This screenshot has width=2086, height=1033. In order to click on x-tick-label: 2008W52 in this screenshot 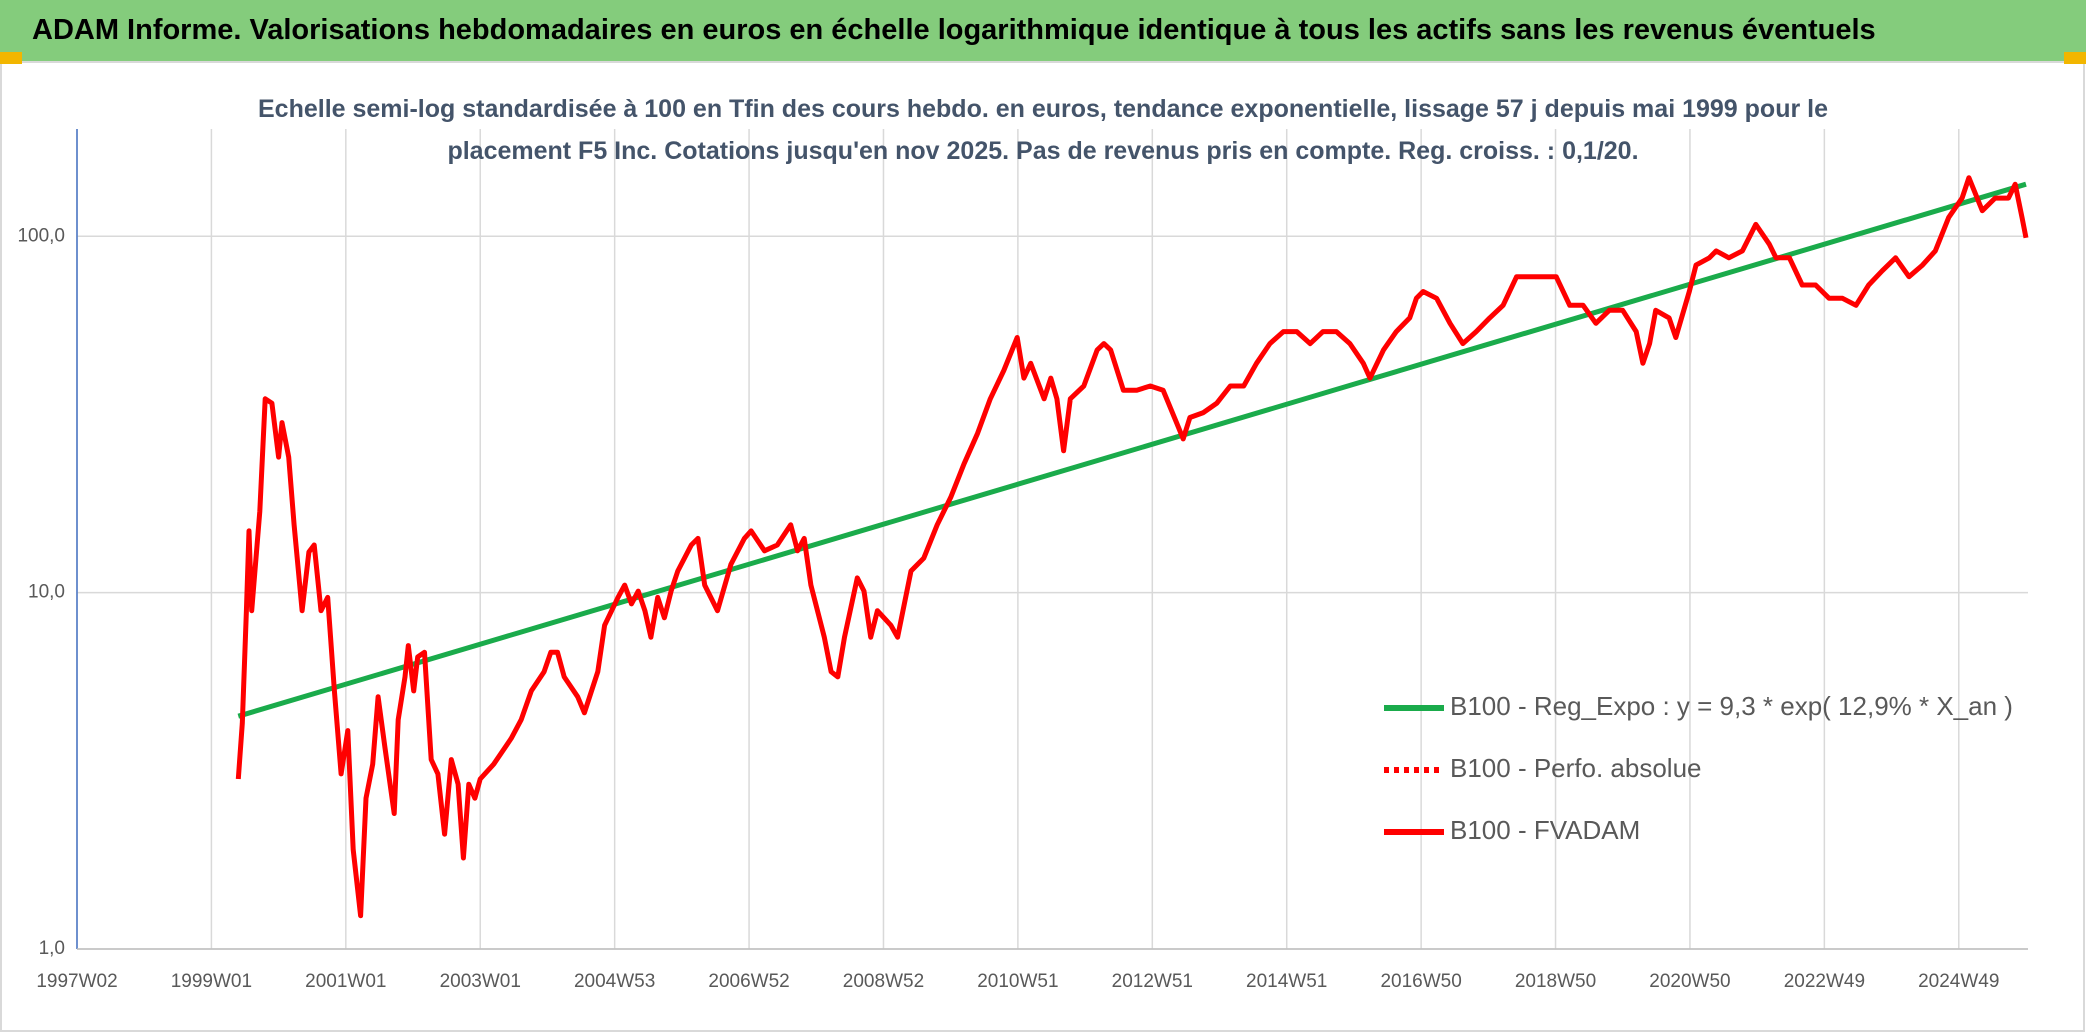, I will do `click(883, 981)`.